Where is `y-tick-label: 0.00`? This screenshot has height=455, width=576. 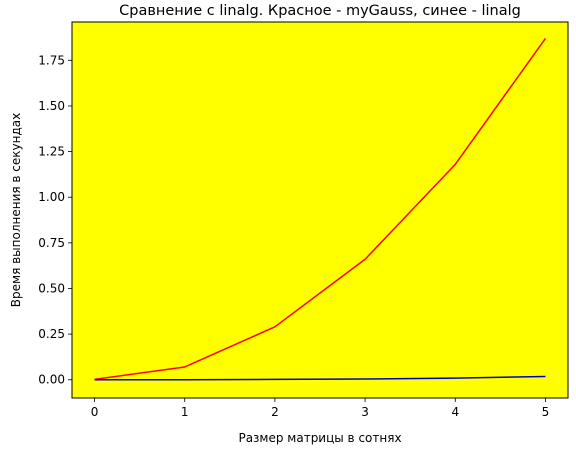 y-tick-label: 0.00 is located at coordinates (51, 380).